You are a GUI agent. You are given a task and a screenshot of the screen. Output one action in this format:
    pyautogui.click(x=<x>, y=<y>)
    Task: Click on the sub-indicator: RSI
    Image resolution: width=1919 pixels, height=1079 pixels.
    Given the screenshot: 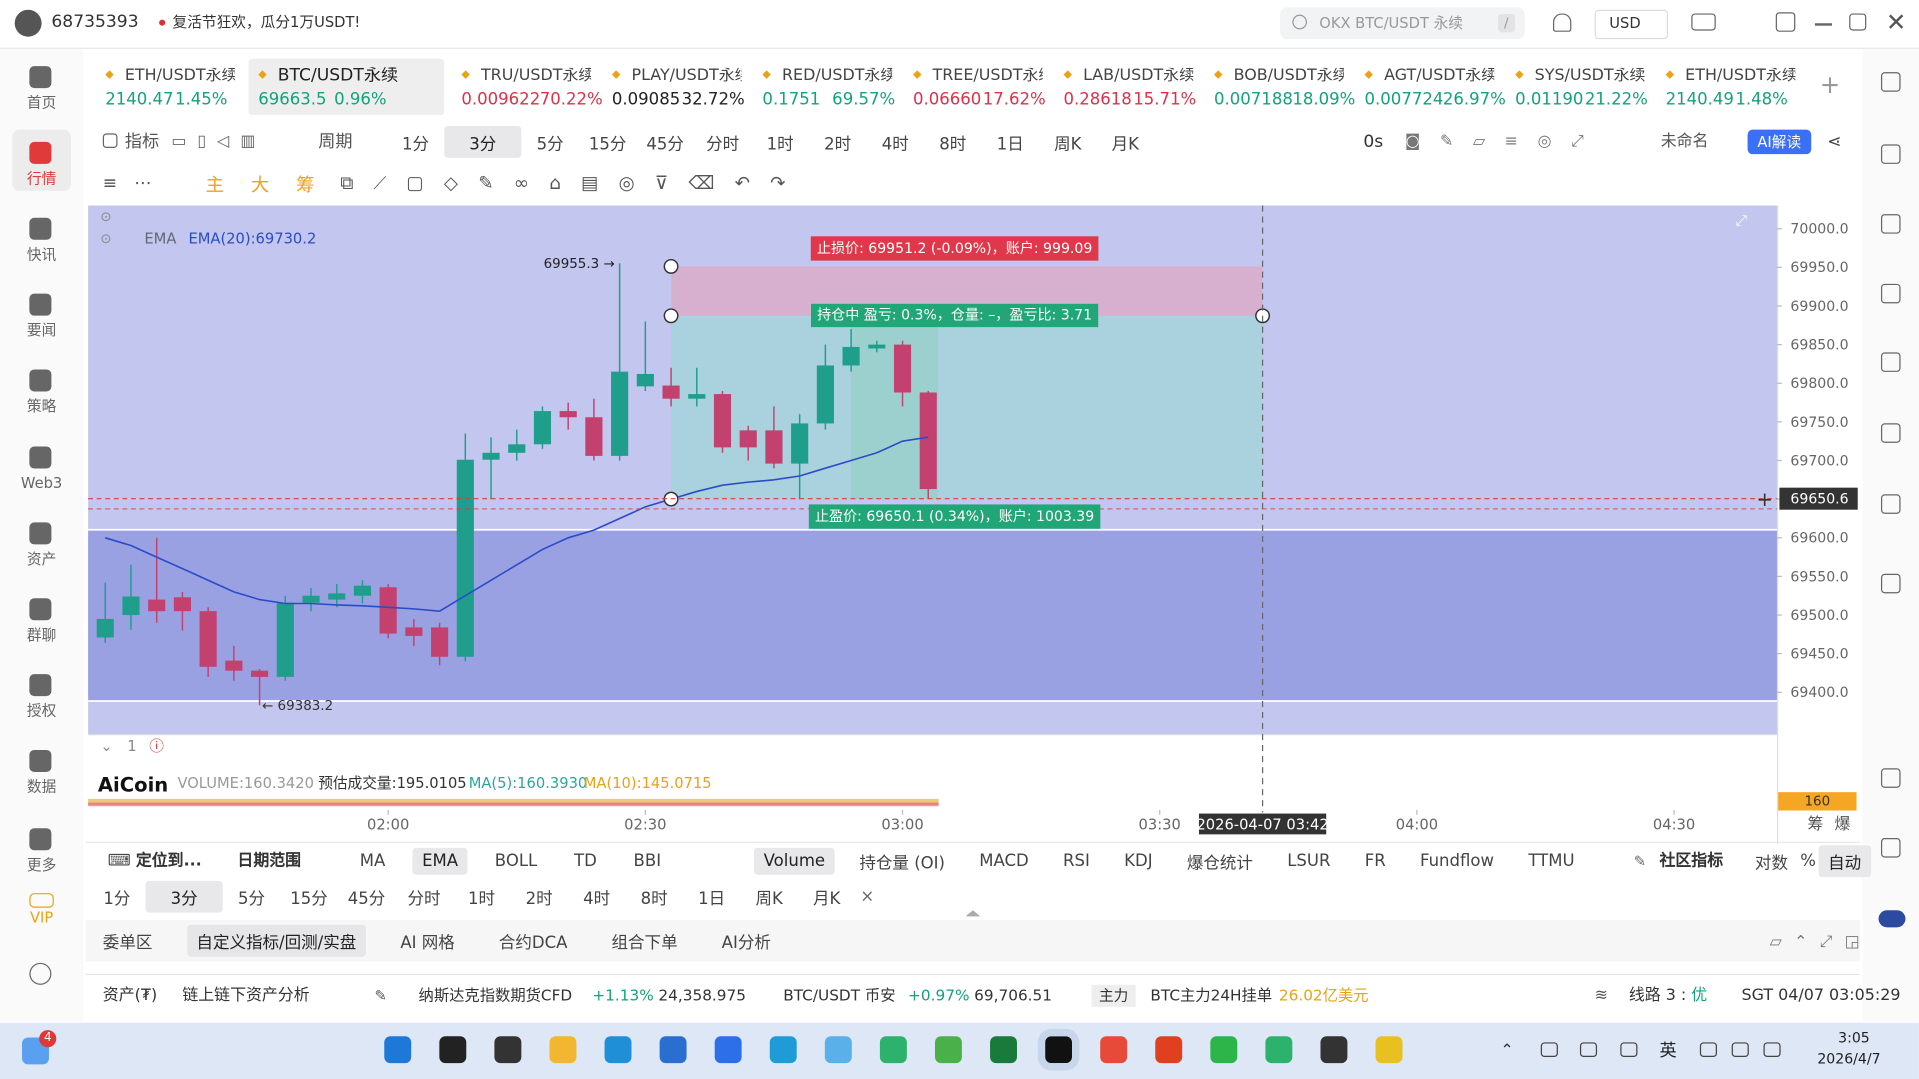 What is the action you would take?
    pyautogui.click(x=1076, y=861)
    